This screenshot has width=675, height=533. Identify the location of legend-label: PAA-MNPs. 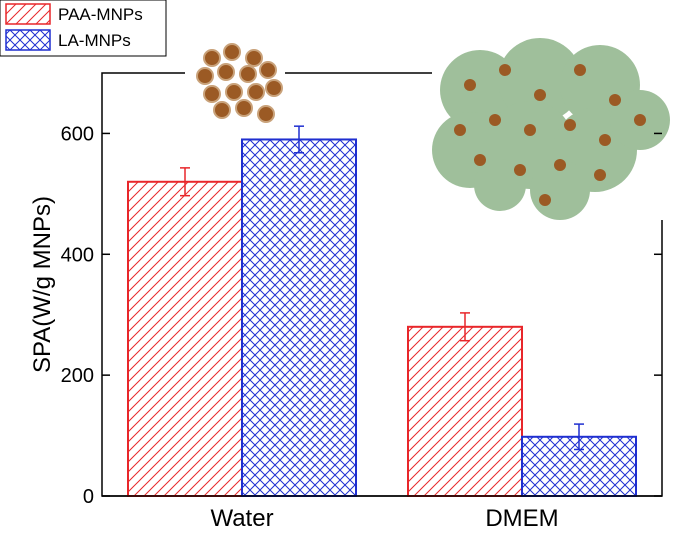
(100, 14).